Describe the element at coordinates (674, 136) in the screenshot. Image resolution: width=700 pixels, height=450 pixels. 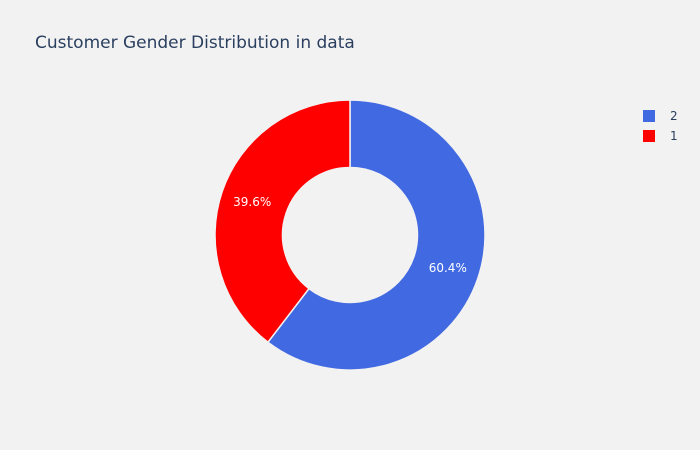
I see `legend-label-1: 1` at that location.